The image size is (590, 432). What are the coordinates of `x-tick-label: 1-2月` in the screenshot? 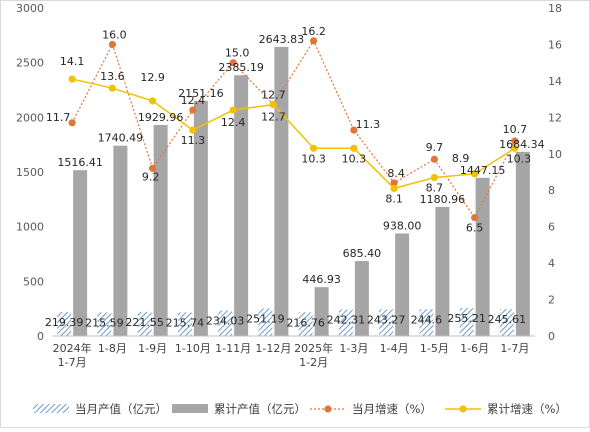 It's located at (313, 362).